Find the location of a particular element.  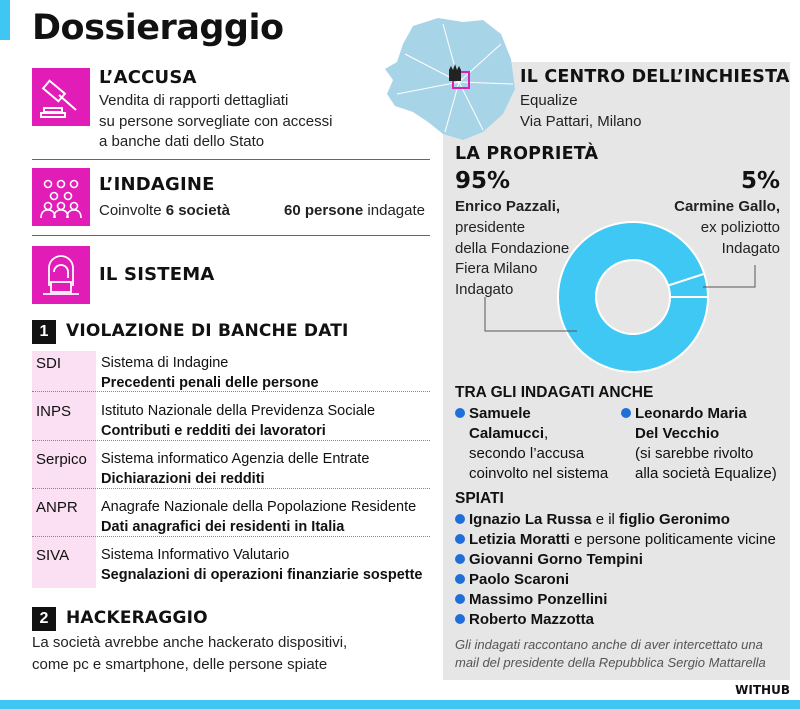

centro-line: Via Pattari, Milano is located at coordinates (581, 121).